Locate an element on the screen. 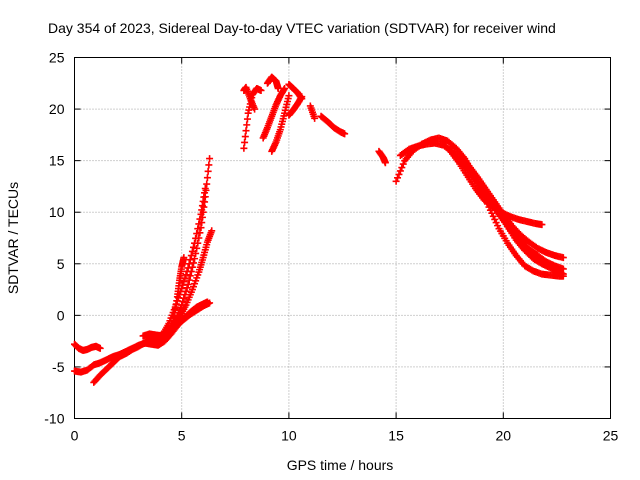 The width and height of the screenshot is (640, 480). x-tick-label: 15 is located at coordinates (396, 436).